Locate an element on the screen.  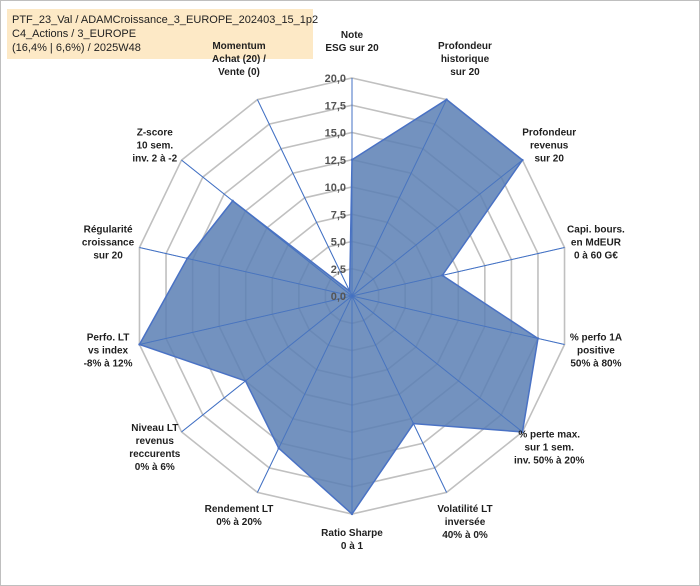
tick-label-1: 2,5 is located at coordinates (338, 270).